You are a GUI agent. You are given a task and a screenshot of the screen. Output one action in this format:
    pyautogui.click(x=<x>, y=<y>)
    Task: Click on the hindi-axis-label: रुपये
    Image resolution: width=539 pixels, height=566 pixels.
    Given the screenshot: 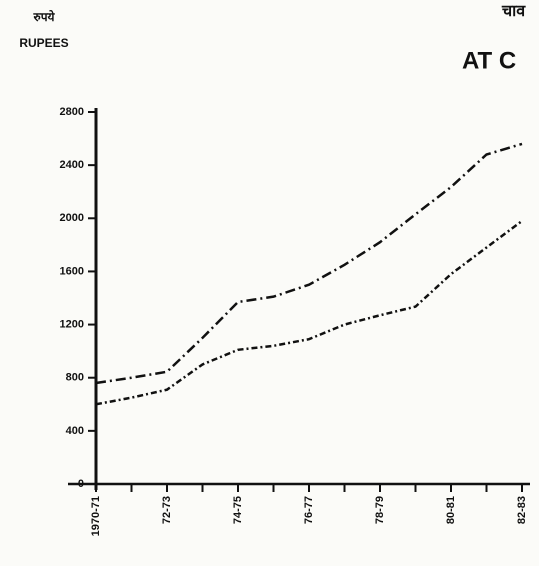 What is the action you would take?
    pyautogui.click(x=44, y=17)
    